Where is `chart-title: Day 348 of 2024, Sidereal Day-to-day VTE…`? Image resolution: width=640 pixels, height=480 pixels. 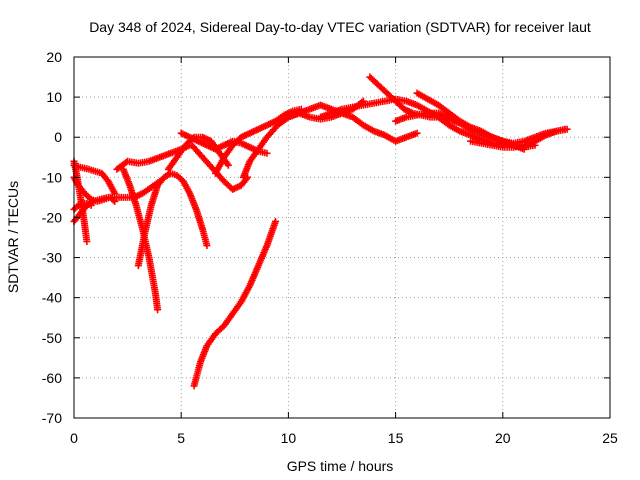 chart-title: Day 348 of 2024, Sidereal Day-to-day VTE… is located at coordinates (340, 27).